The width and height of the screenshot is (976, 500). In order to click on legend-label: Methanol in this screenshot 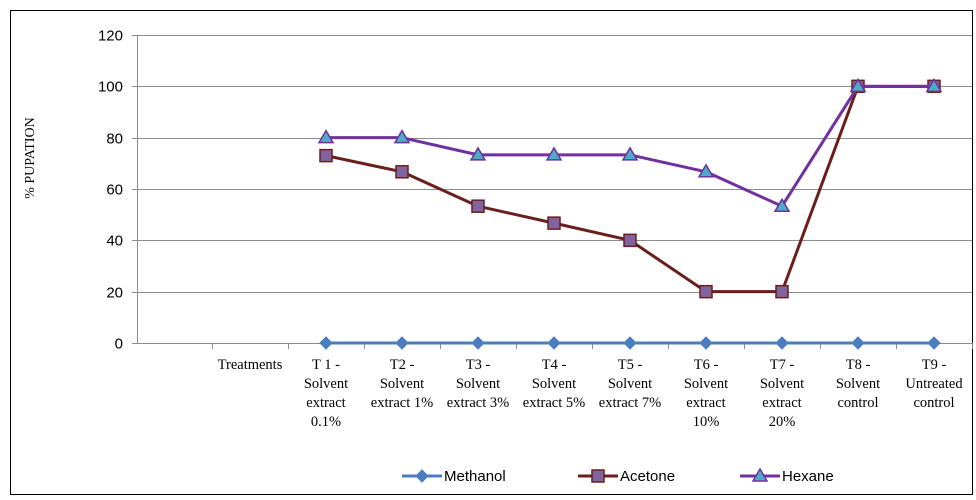, I will do `click(475, 476)`.